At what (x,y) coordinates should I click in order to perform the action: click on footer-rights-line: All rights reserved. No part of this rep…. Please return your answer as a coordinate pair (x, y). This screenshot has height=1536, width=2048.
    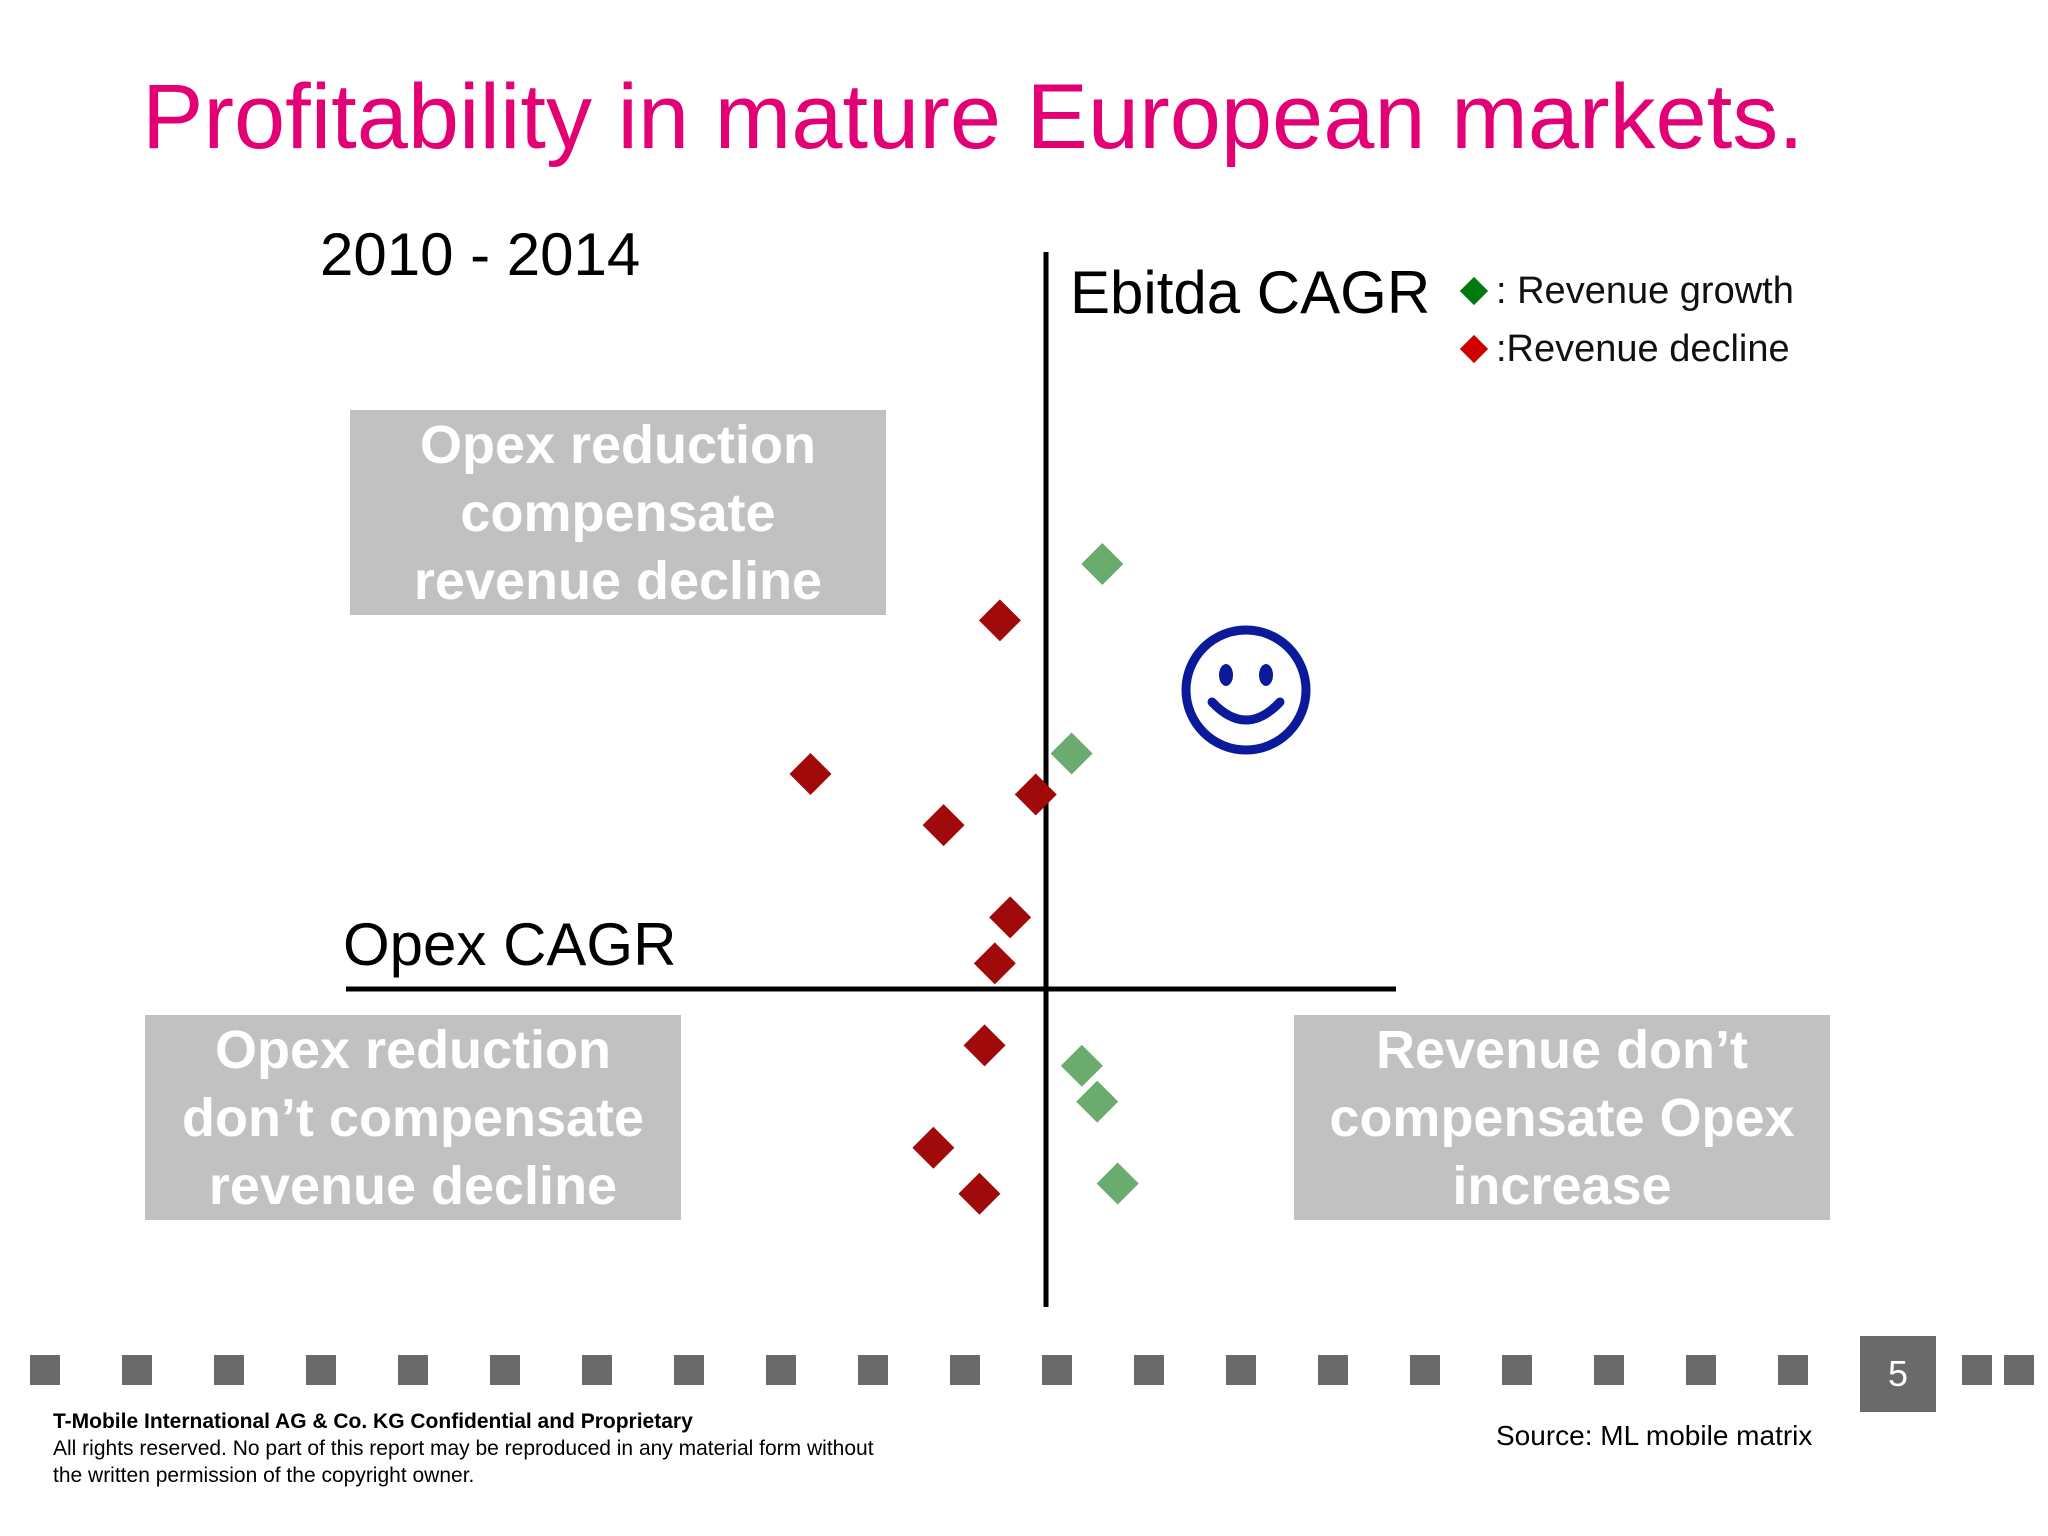
    Looking at the image, I should click on (463, 1448).